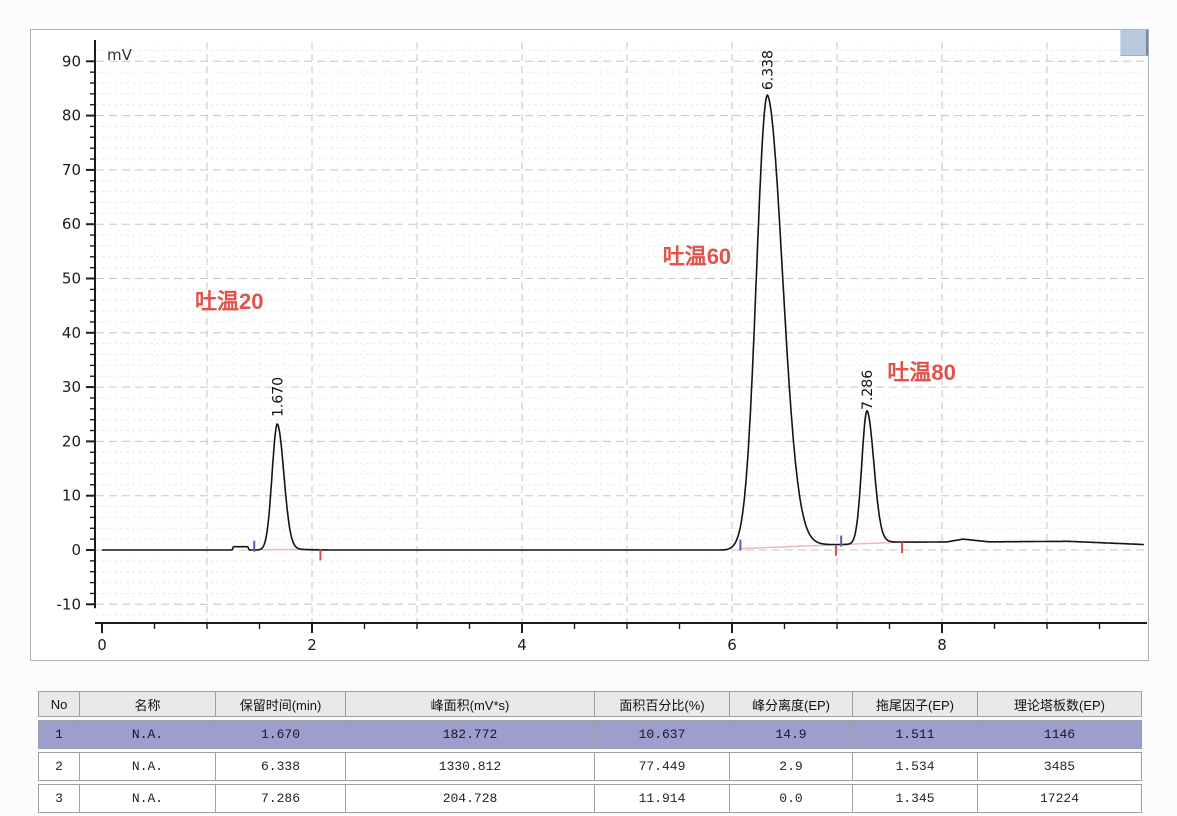 The height and width of the screenshot is (816, 1177). I want to click on table-cell: 11.914, so click(662, 798).